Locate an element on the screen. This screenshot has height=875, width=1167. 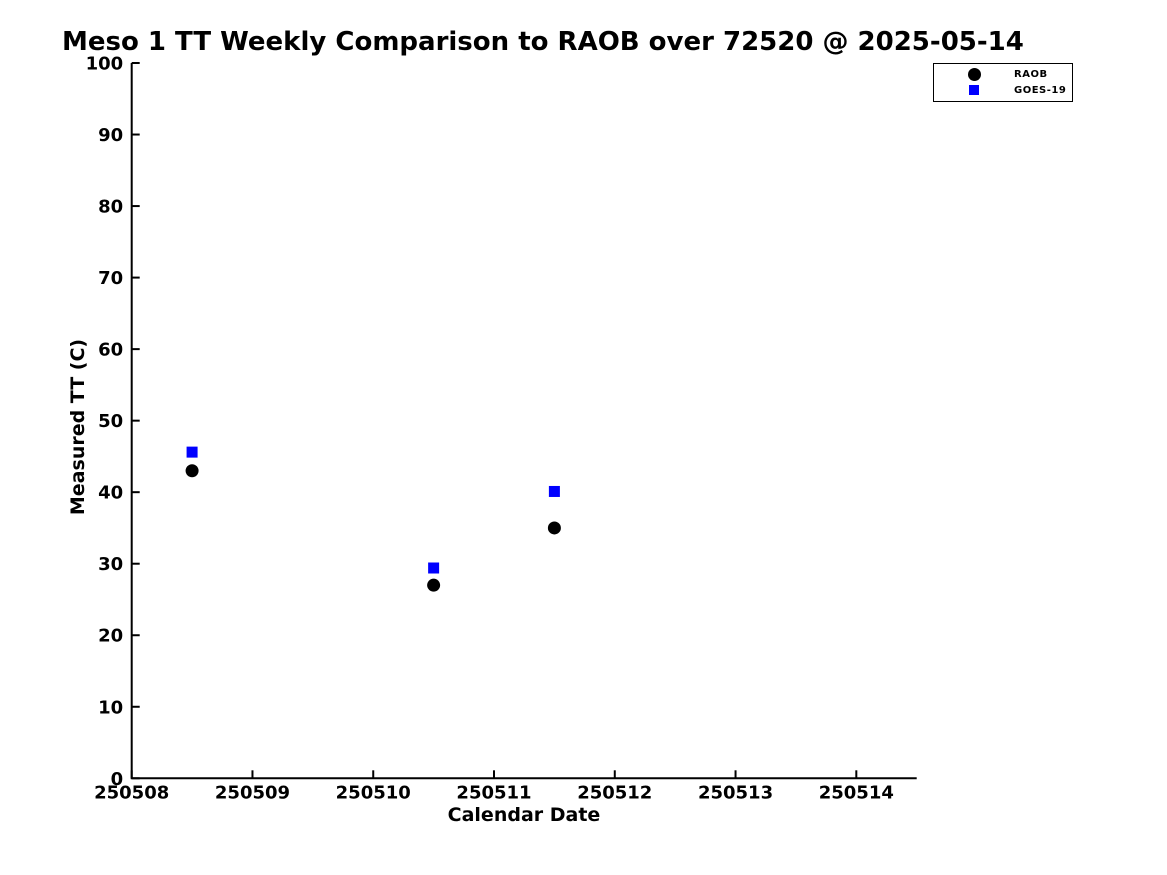
y-axis-label: Measured TT (C) is located at coordinates (78, 427).